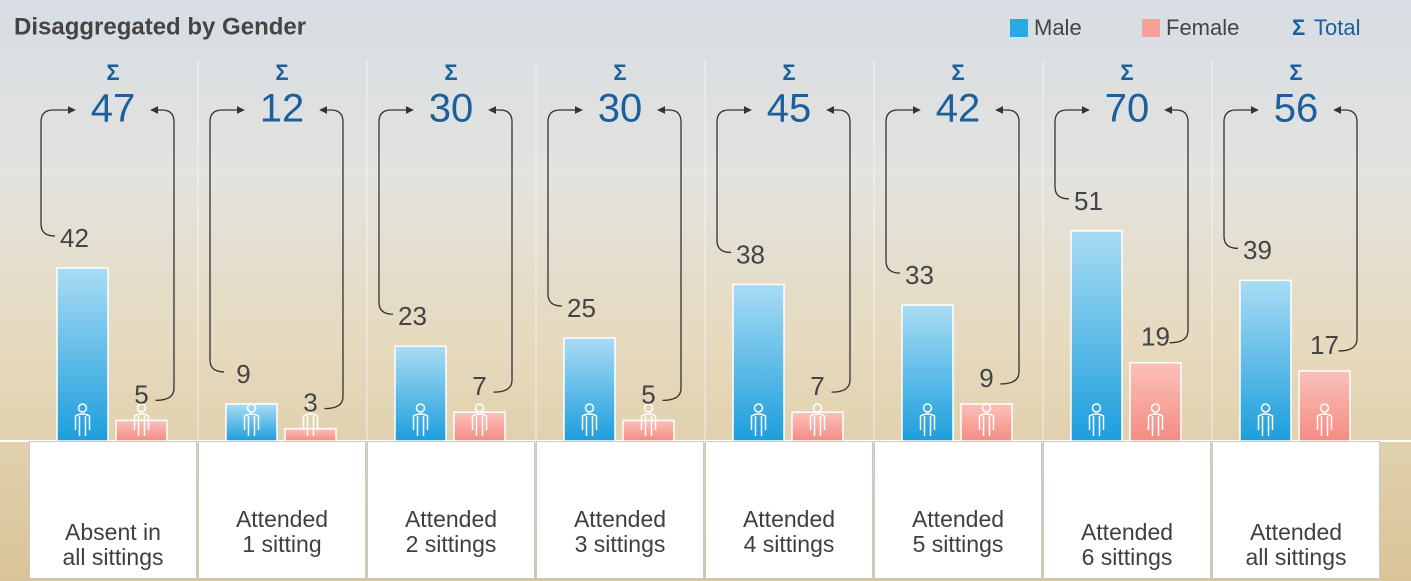 This screenshot has width=1411, height=581. Describe the element at coordinates (1257, 250) in the screenshot. I see `value-label: 39` at that location.